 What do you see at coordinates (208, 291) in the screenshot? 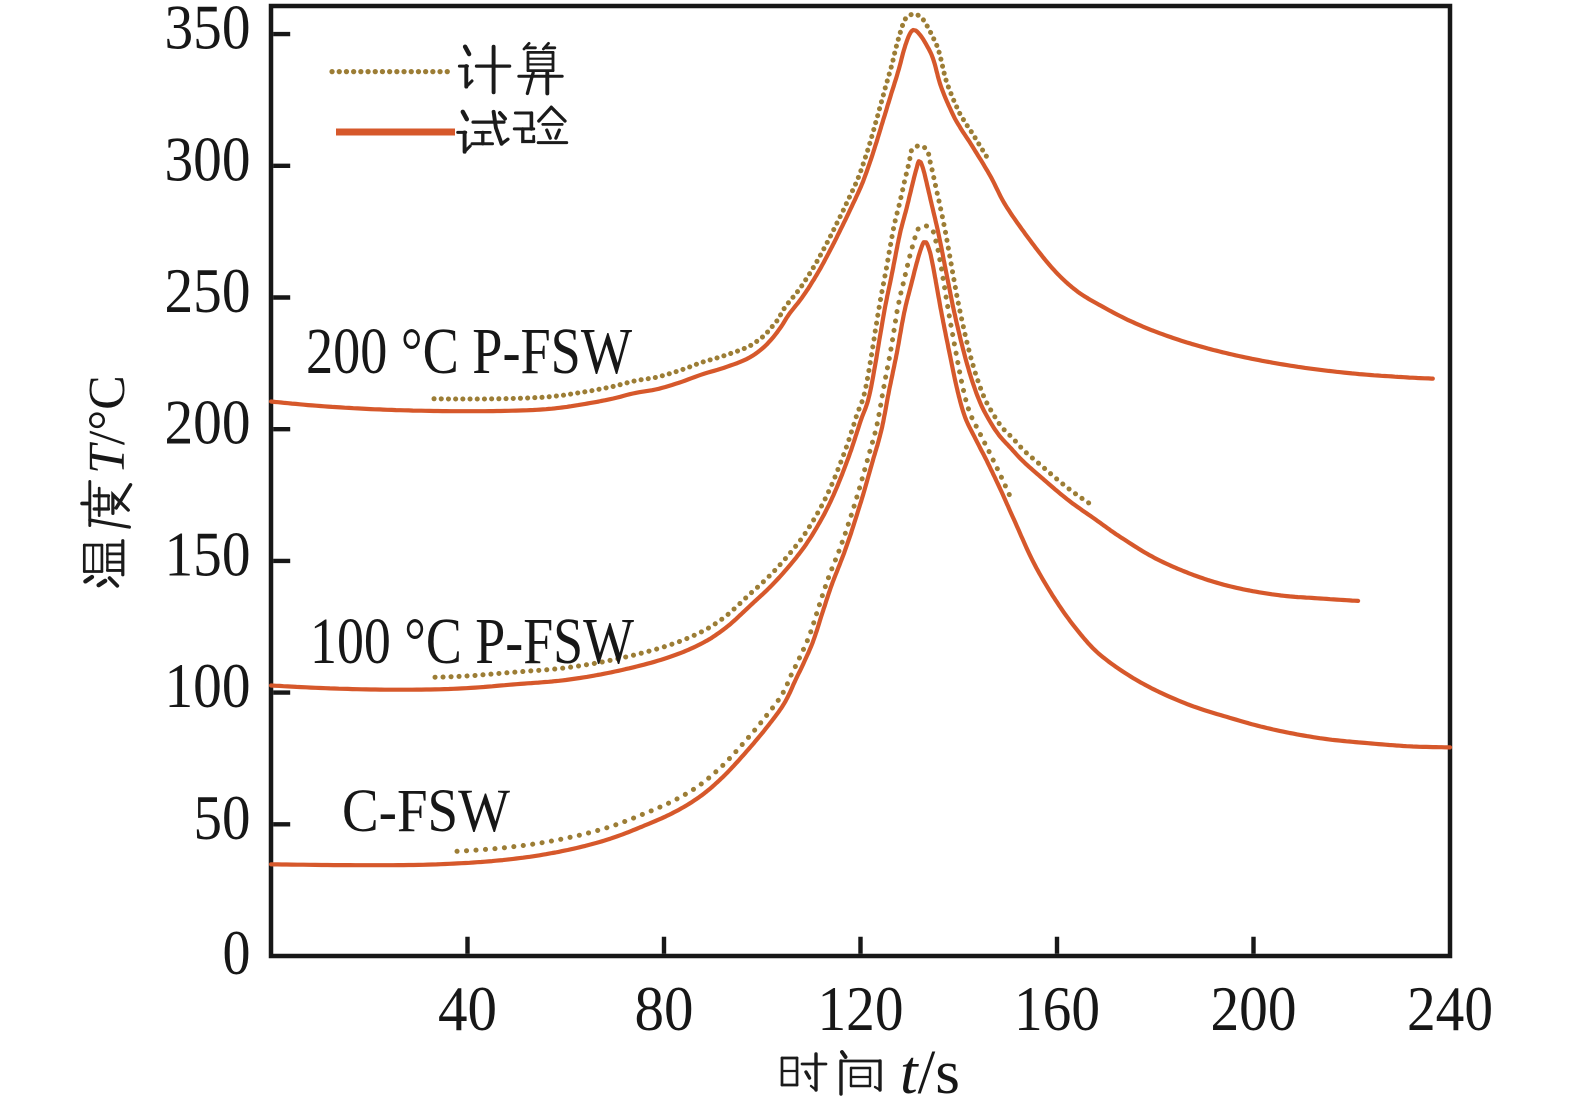
I see `svg-text: 250` at bounding box center [208, 291].